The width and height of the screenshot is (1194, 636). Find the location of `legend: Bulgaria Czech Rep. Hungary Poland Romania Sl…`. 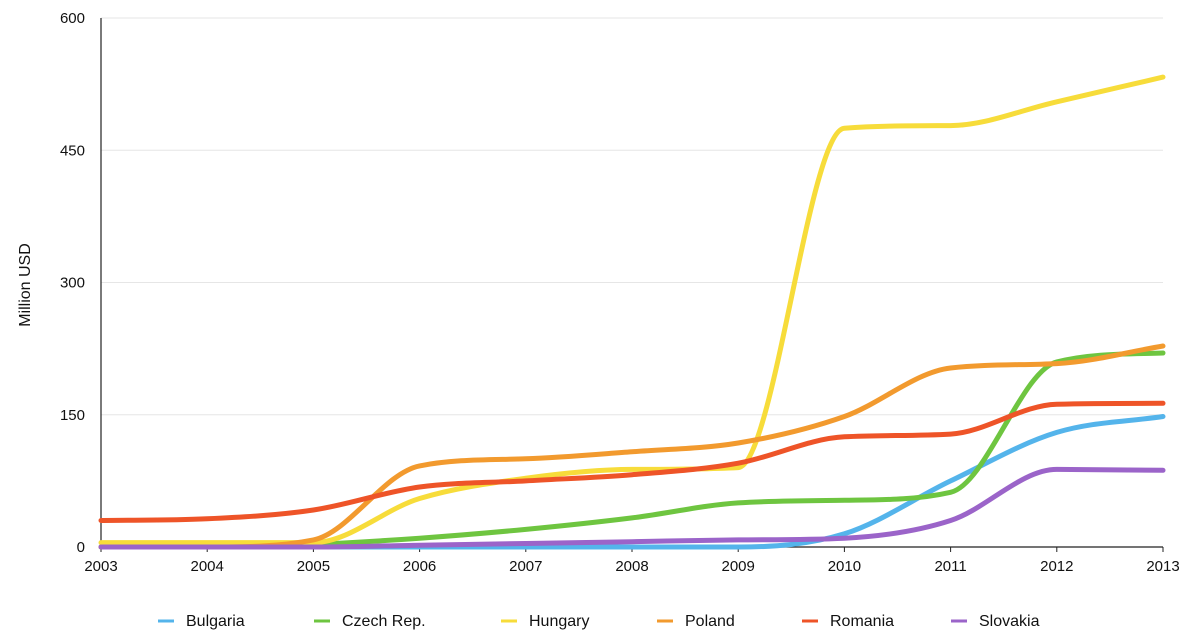

legend: Bulgaria Czech Rep. Hungary Poland Romania Sl… is located at coordinates (599, 621).